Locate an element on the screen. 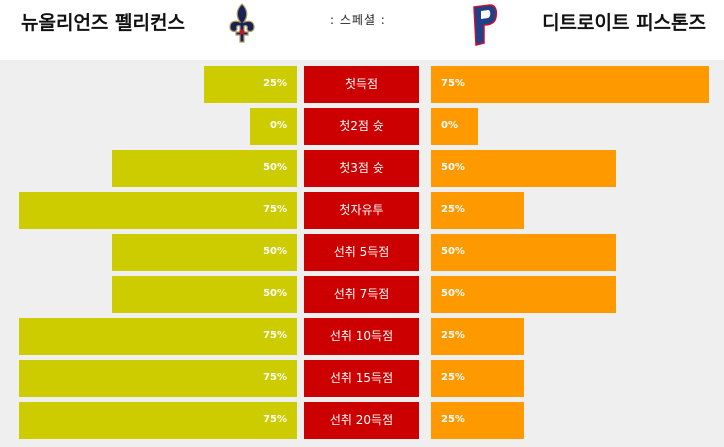 Image resolution: width=724 pixels, height=447 pixels. stat-label: 첫2점 슛 is located at coordinates (361, 126).